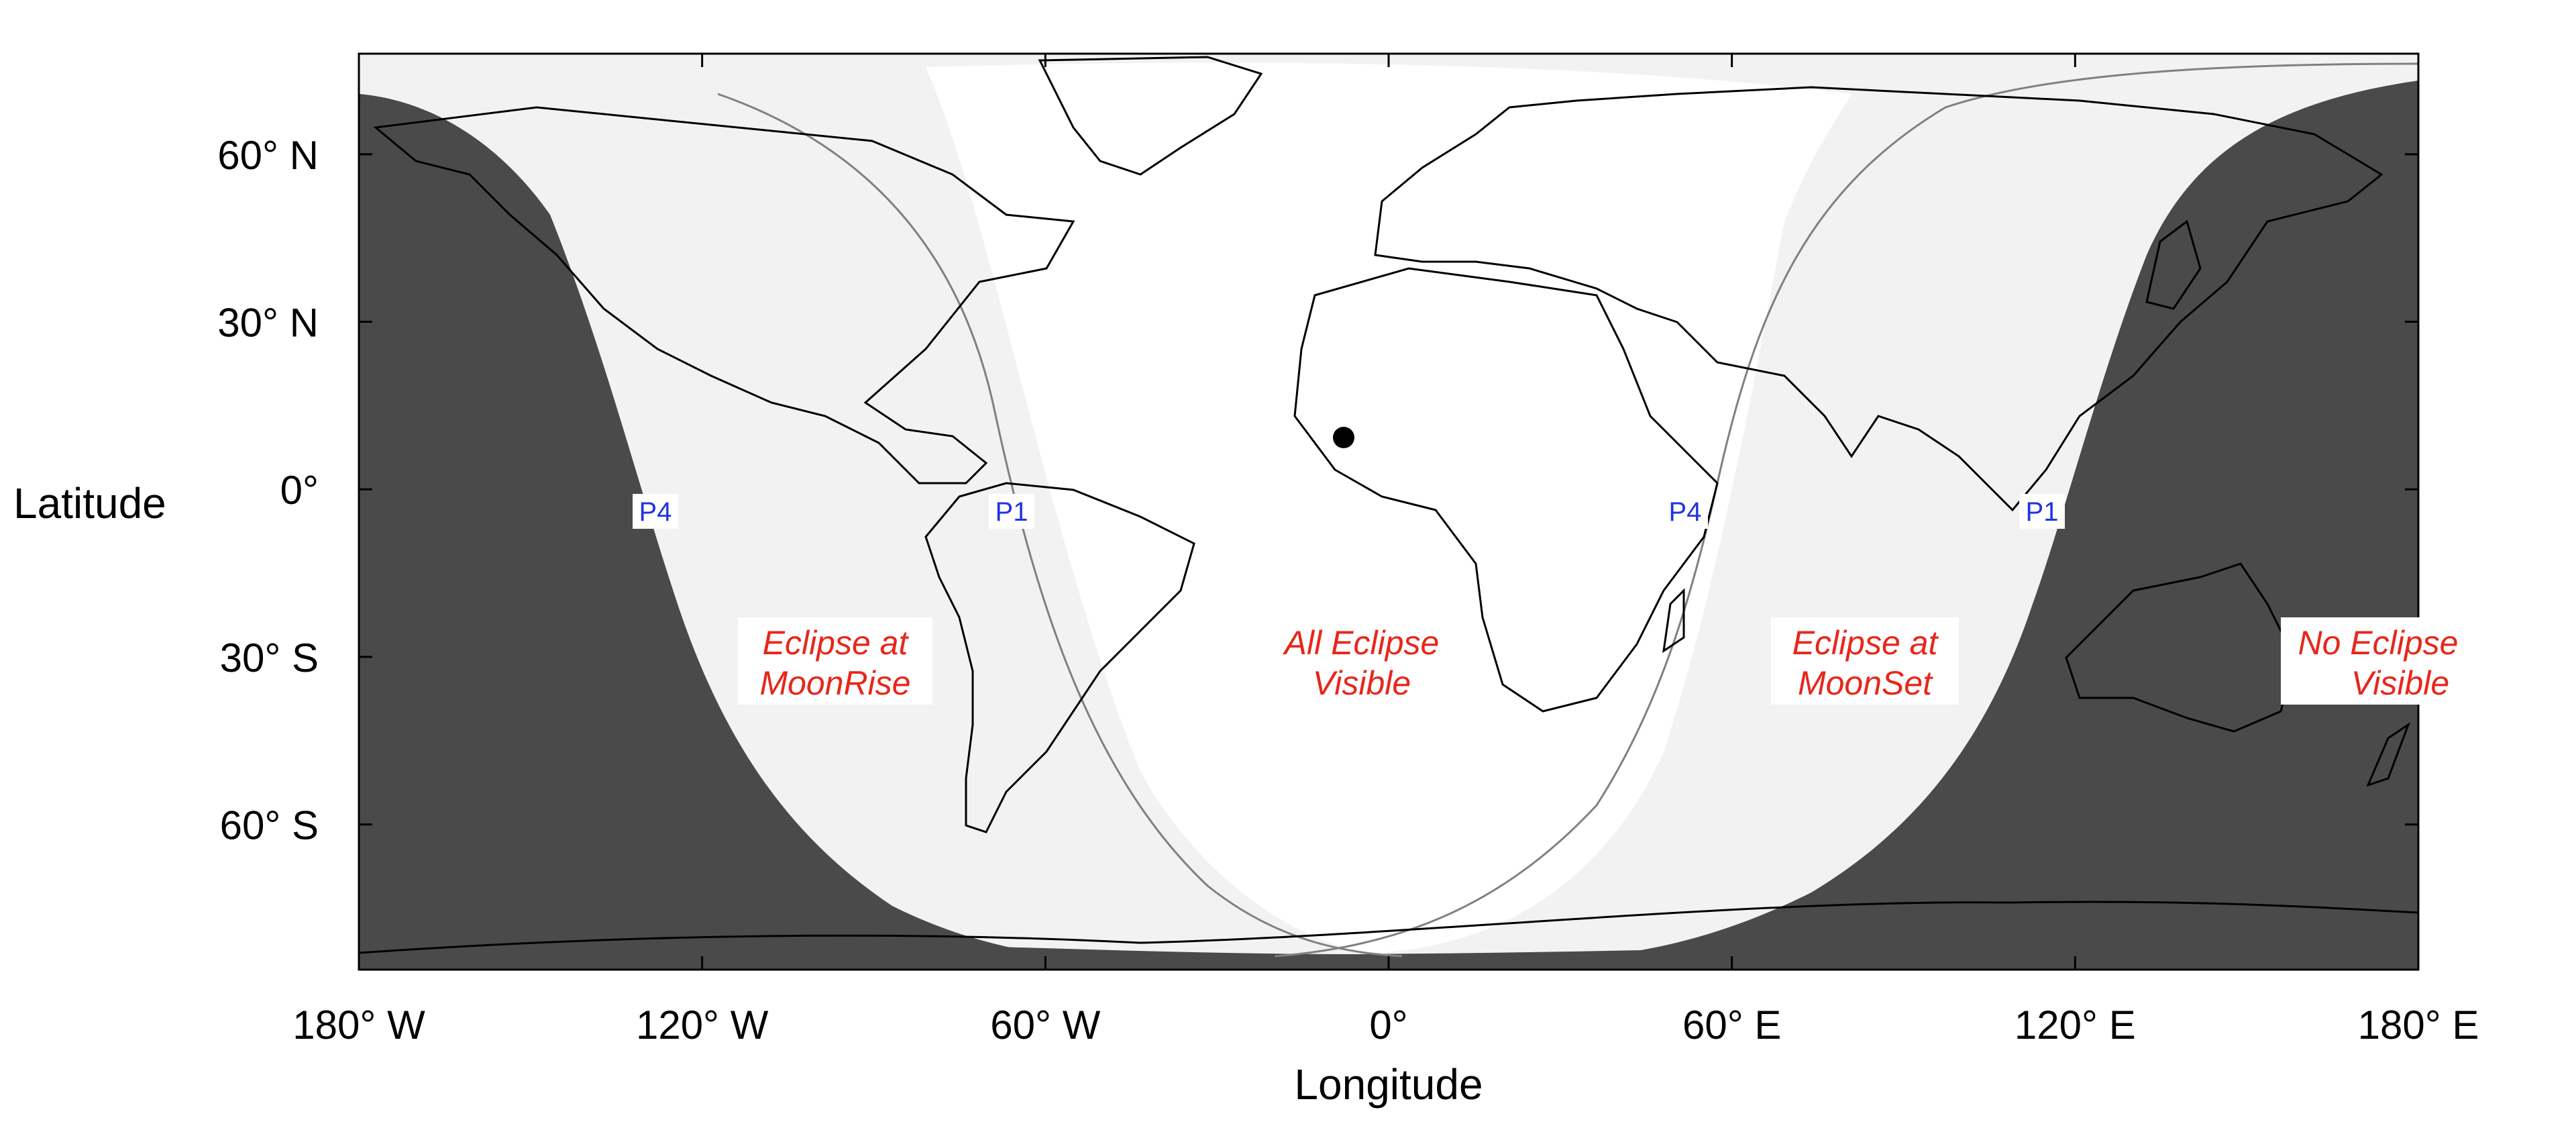 The height and width of the screenshot is (1126, 2576). What do you see at coordinates (268, 323) in the screenshot?
I see `y-tick-label: 30° N` at bounding box center [268, 323].